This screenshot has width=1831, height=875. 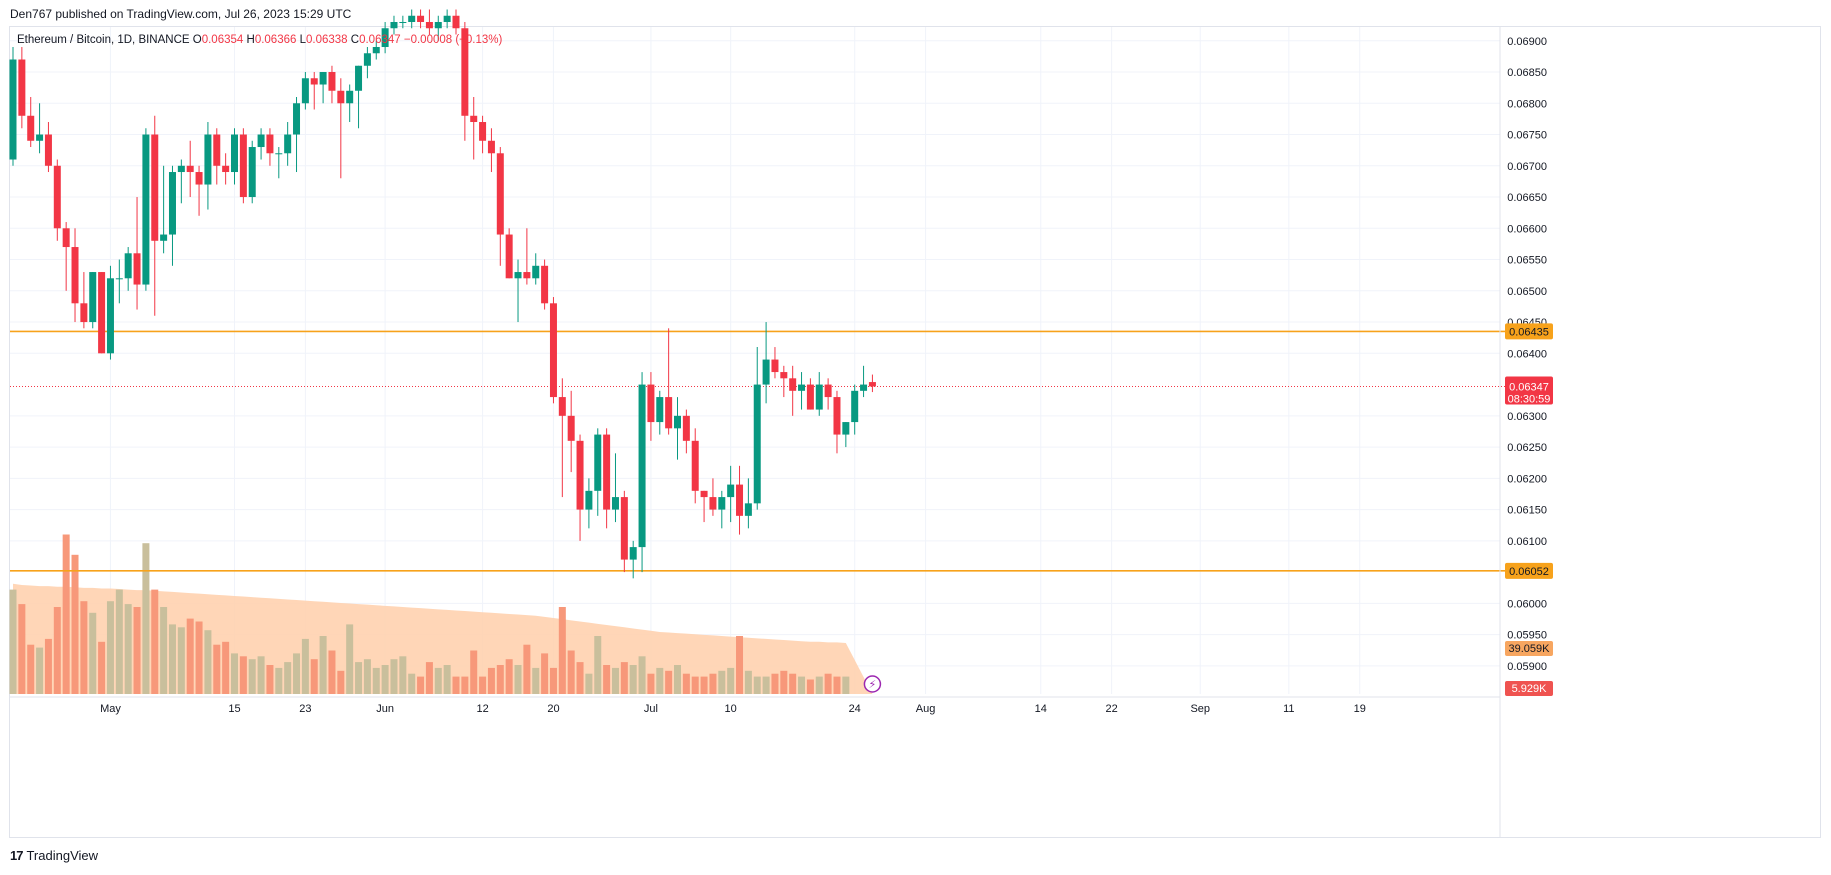 I want to click on price-tick-label: 0.06200, so click(x=1527, y=479).